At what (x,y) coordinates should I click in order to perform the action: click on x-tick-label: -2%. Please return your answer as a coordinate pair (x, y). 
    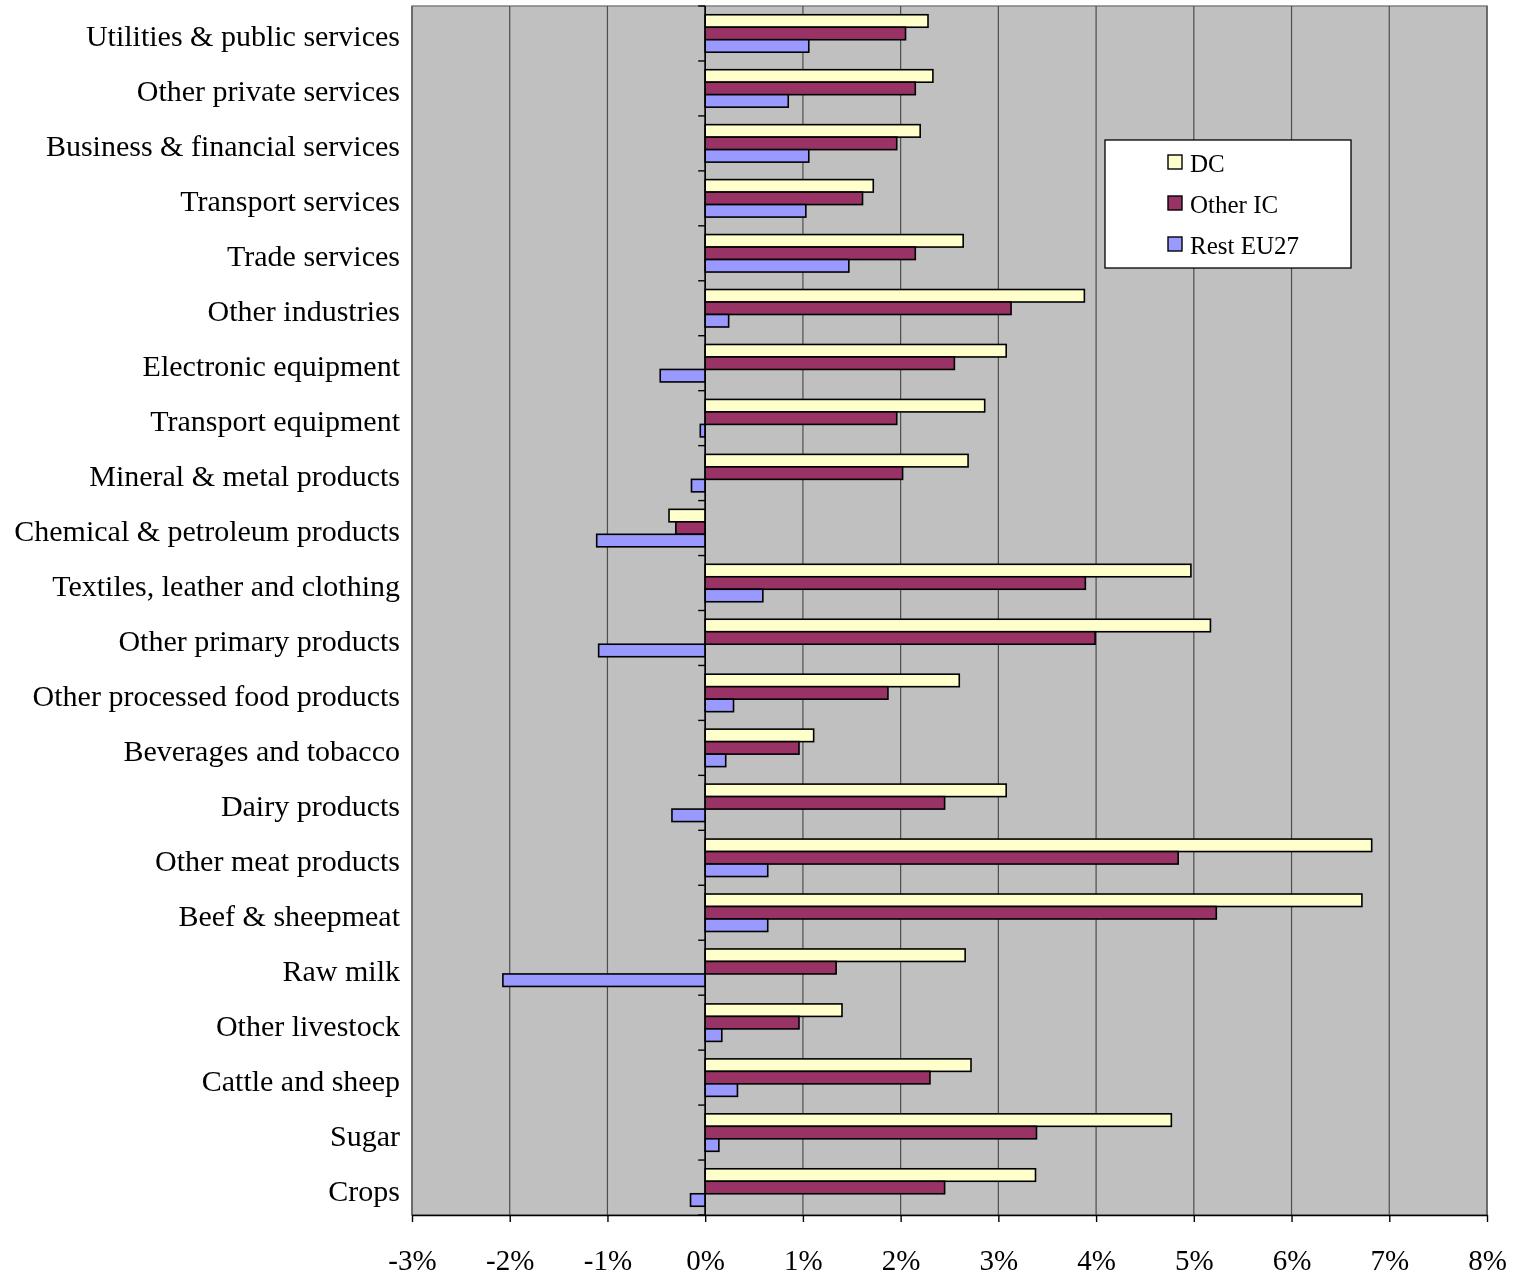
    Looking at the image, I should click on (510, 1259).